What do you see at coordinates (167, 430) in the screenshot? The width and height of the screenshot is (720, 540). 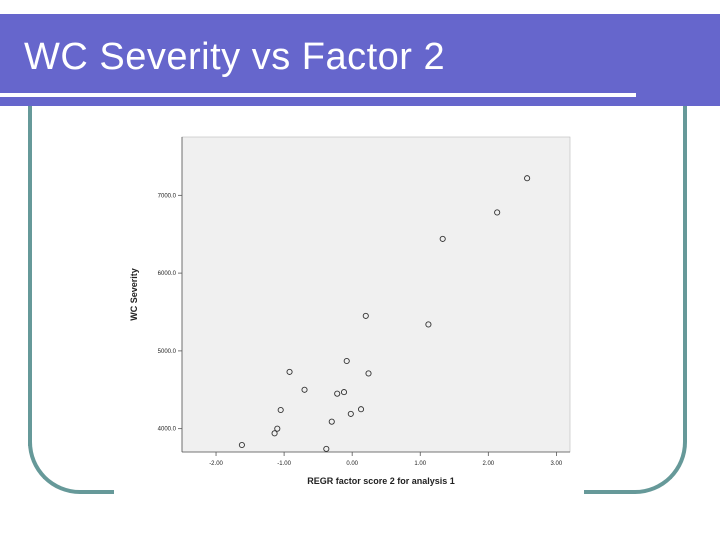 I see `y-tick-label: 4000.0` at bounding box center [167, 430].